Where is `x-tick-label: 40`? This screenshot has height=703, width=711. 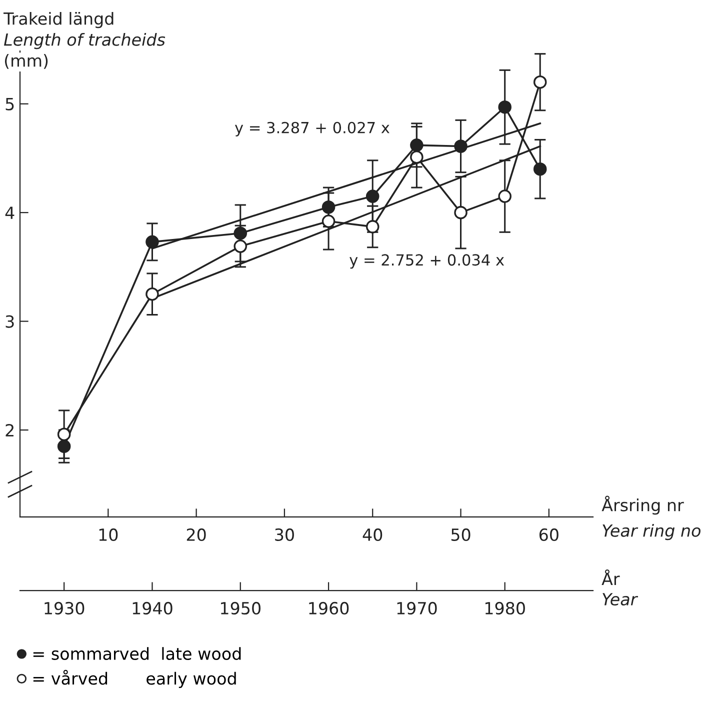 x-tick-label: 40 is located at coordinates (372, 534).